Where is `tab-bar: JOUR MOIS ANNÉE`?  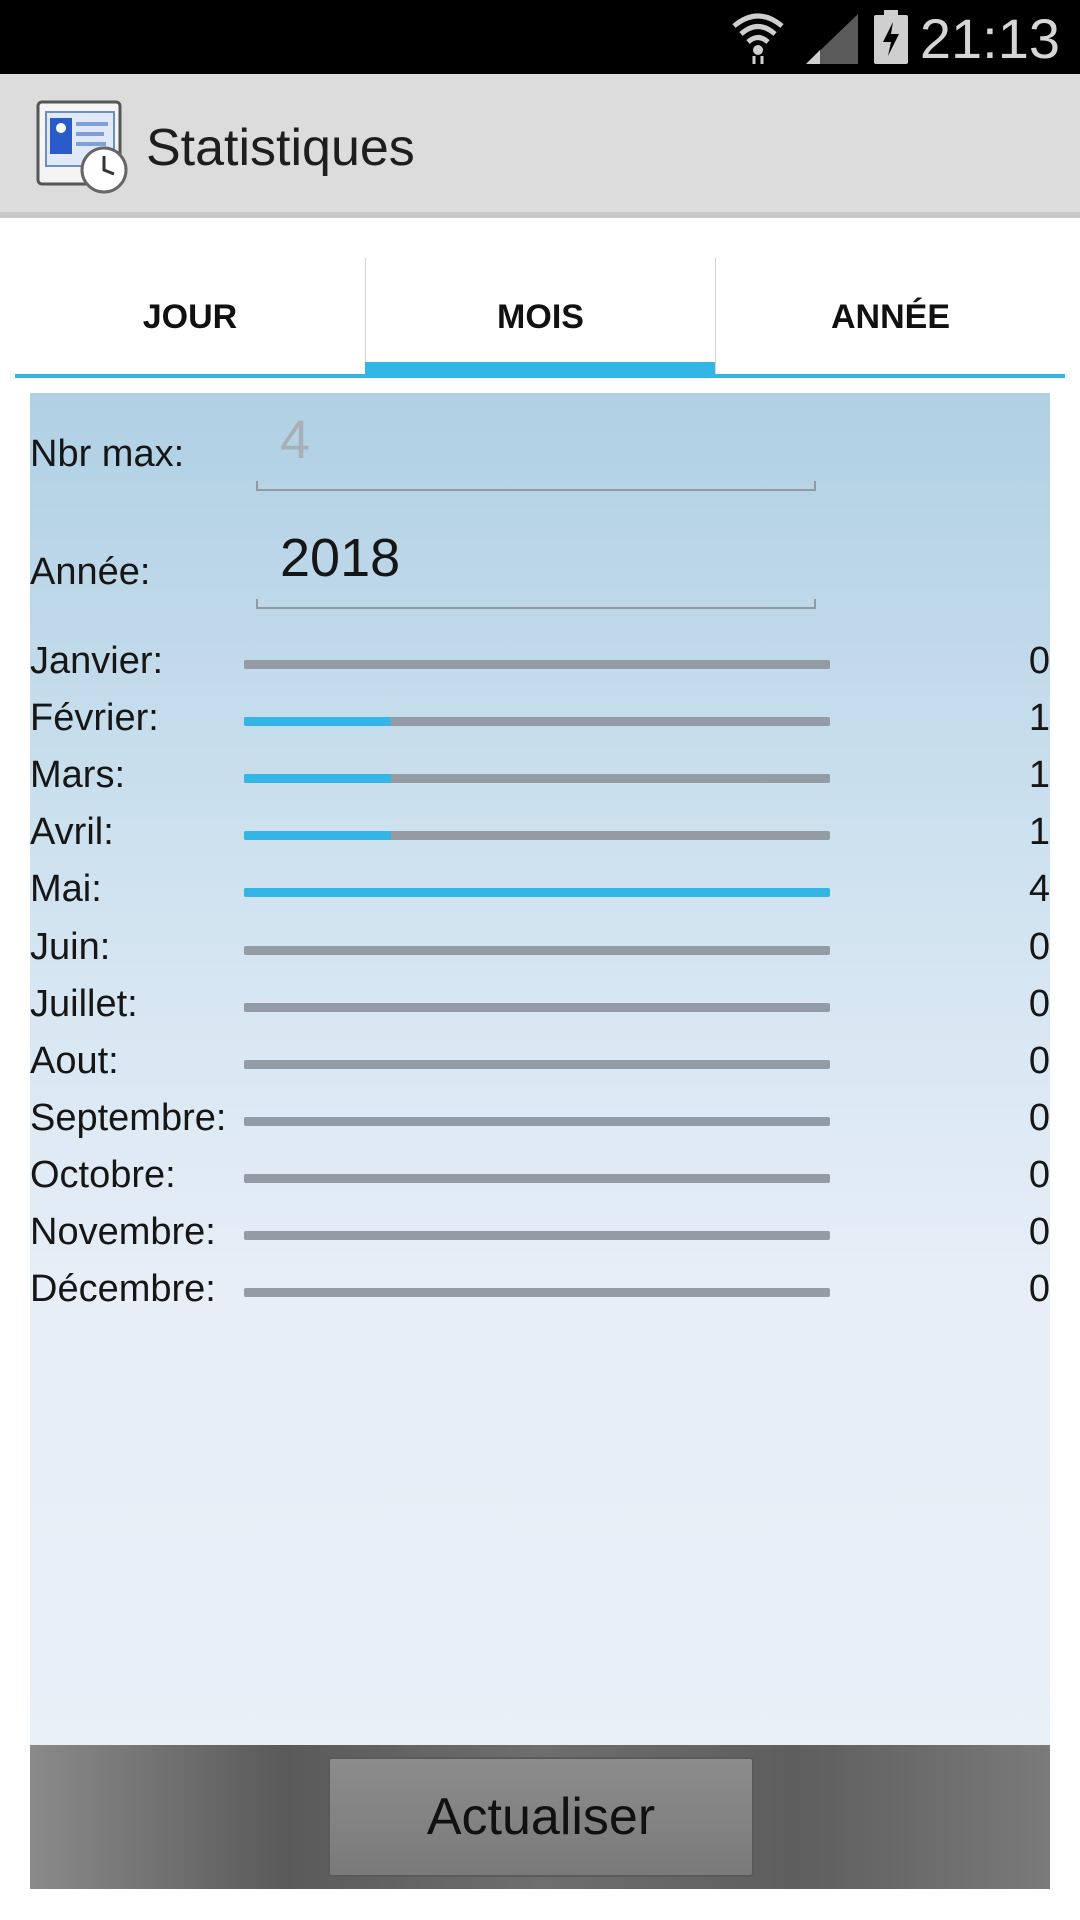
tab-bar: JOUR MOIS ANNÉE is located at coordinates (540, 318).